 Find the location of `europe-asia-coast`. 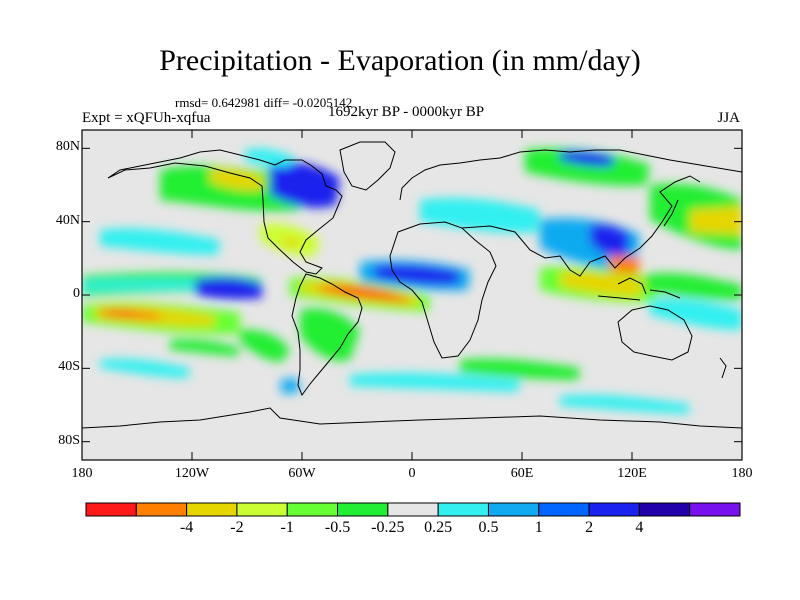

europe-asia-coast is located at coordinates (570, 175).